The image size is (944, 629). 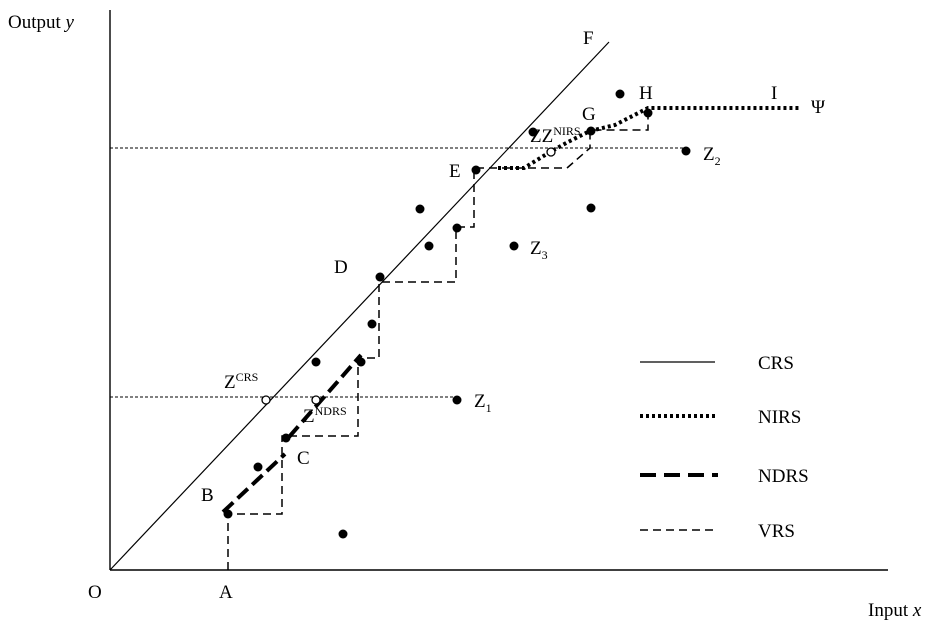 I want to click on point-z2, so click(x=686, y=151).